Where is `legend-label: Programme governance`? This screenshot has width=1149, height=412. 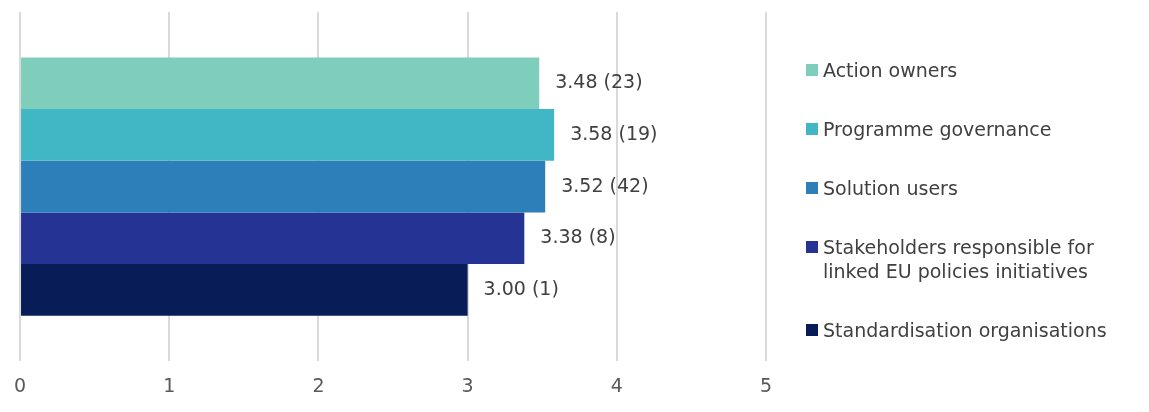 legend-label: Programme governance is located at coordinates (937, 128).